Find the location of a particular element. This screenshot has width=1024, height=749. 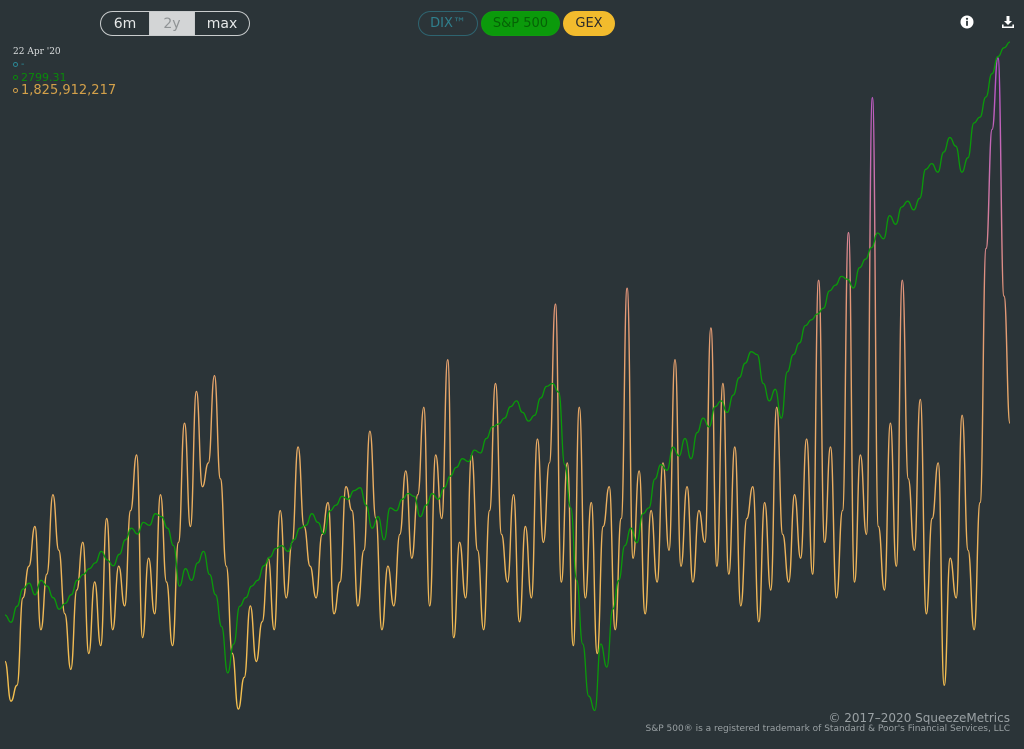

readout-gex-value: 1,825,912,217 is located at coordinates (69, 90).